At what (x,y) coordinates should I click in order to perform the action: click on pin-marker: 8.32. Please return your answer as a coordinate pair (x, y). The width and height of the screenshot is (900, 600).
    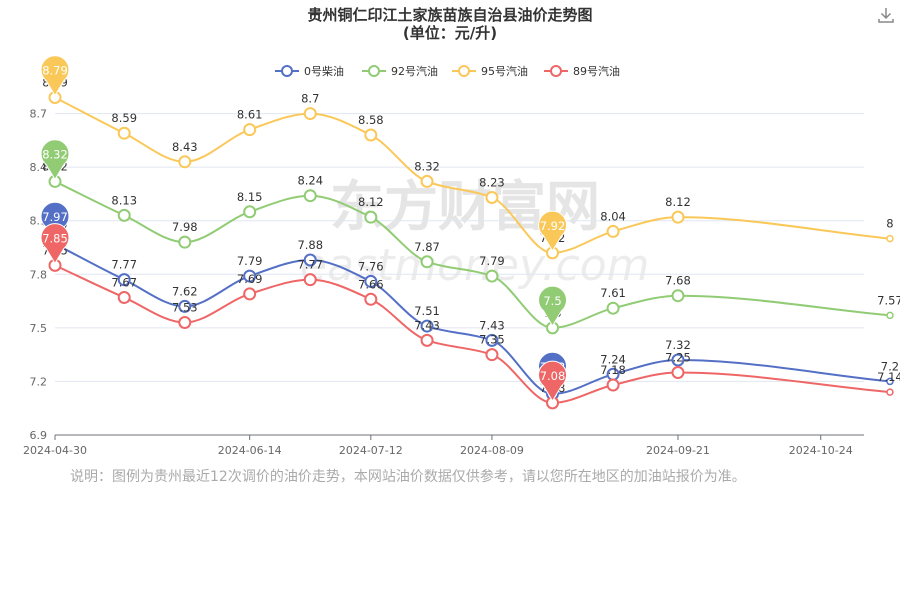
    Looking at the image, I should click on (55, 160).